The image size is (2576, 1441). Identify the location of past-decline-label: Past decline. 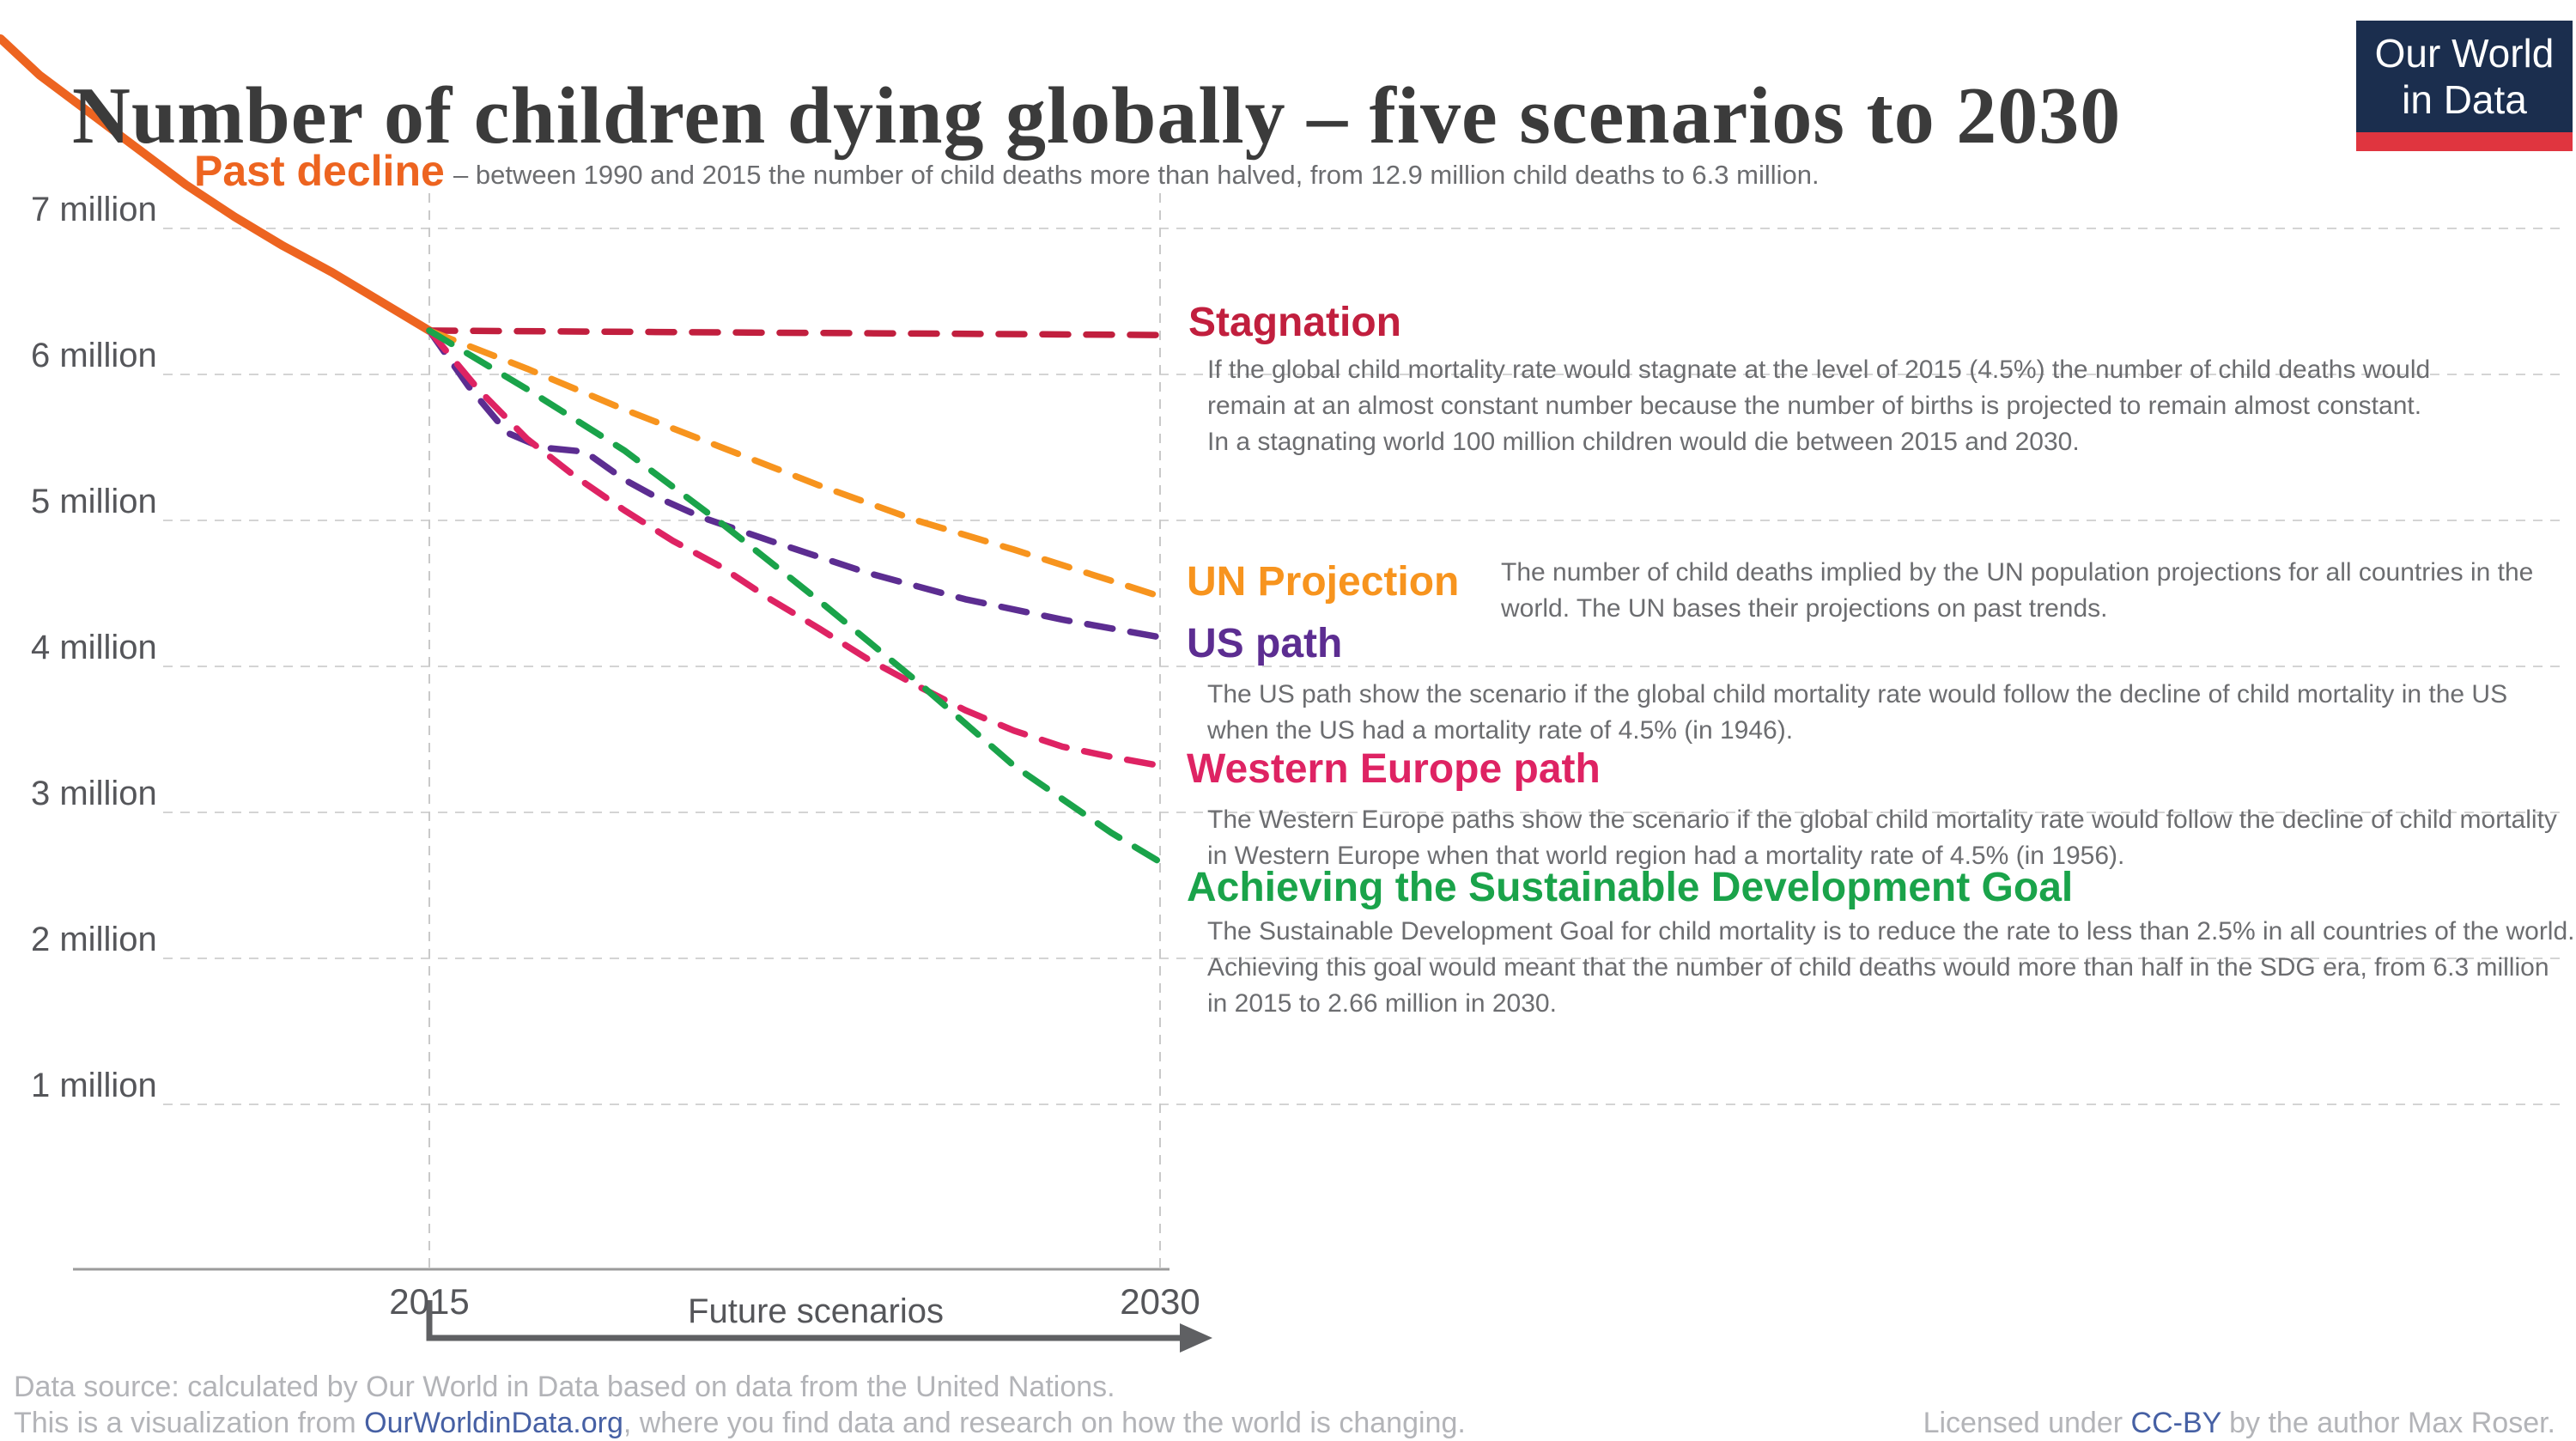
(319, 171).